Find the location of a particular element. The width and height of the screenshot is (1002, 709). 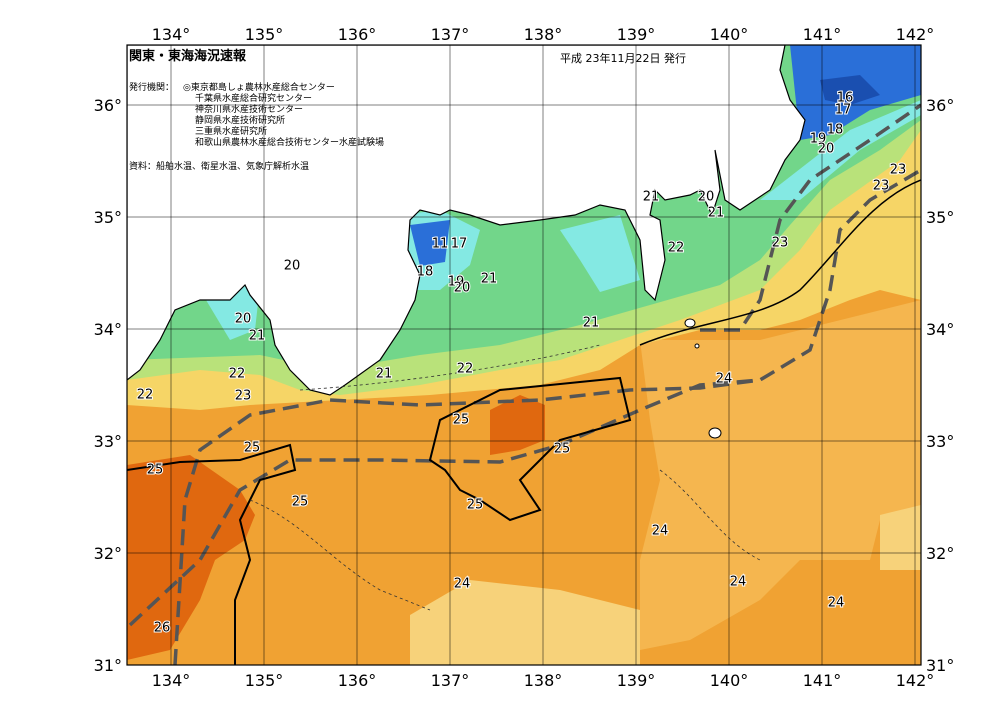

contour-label: 26 is located at coordinates (162, 628).